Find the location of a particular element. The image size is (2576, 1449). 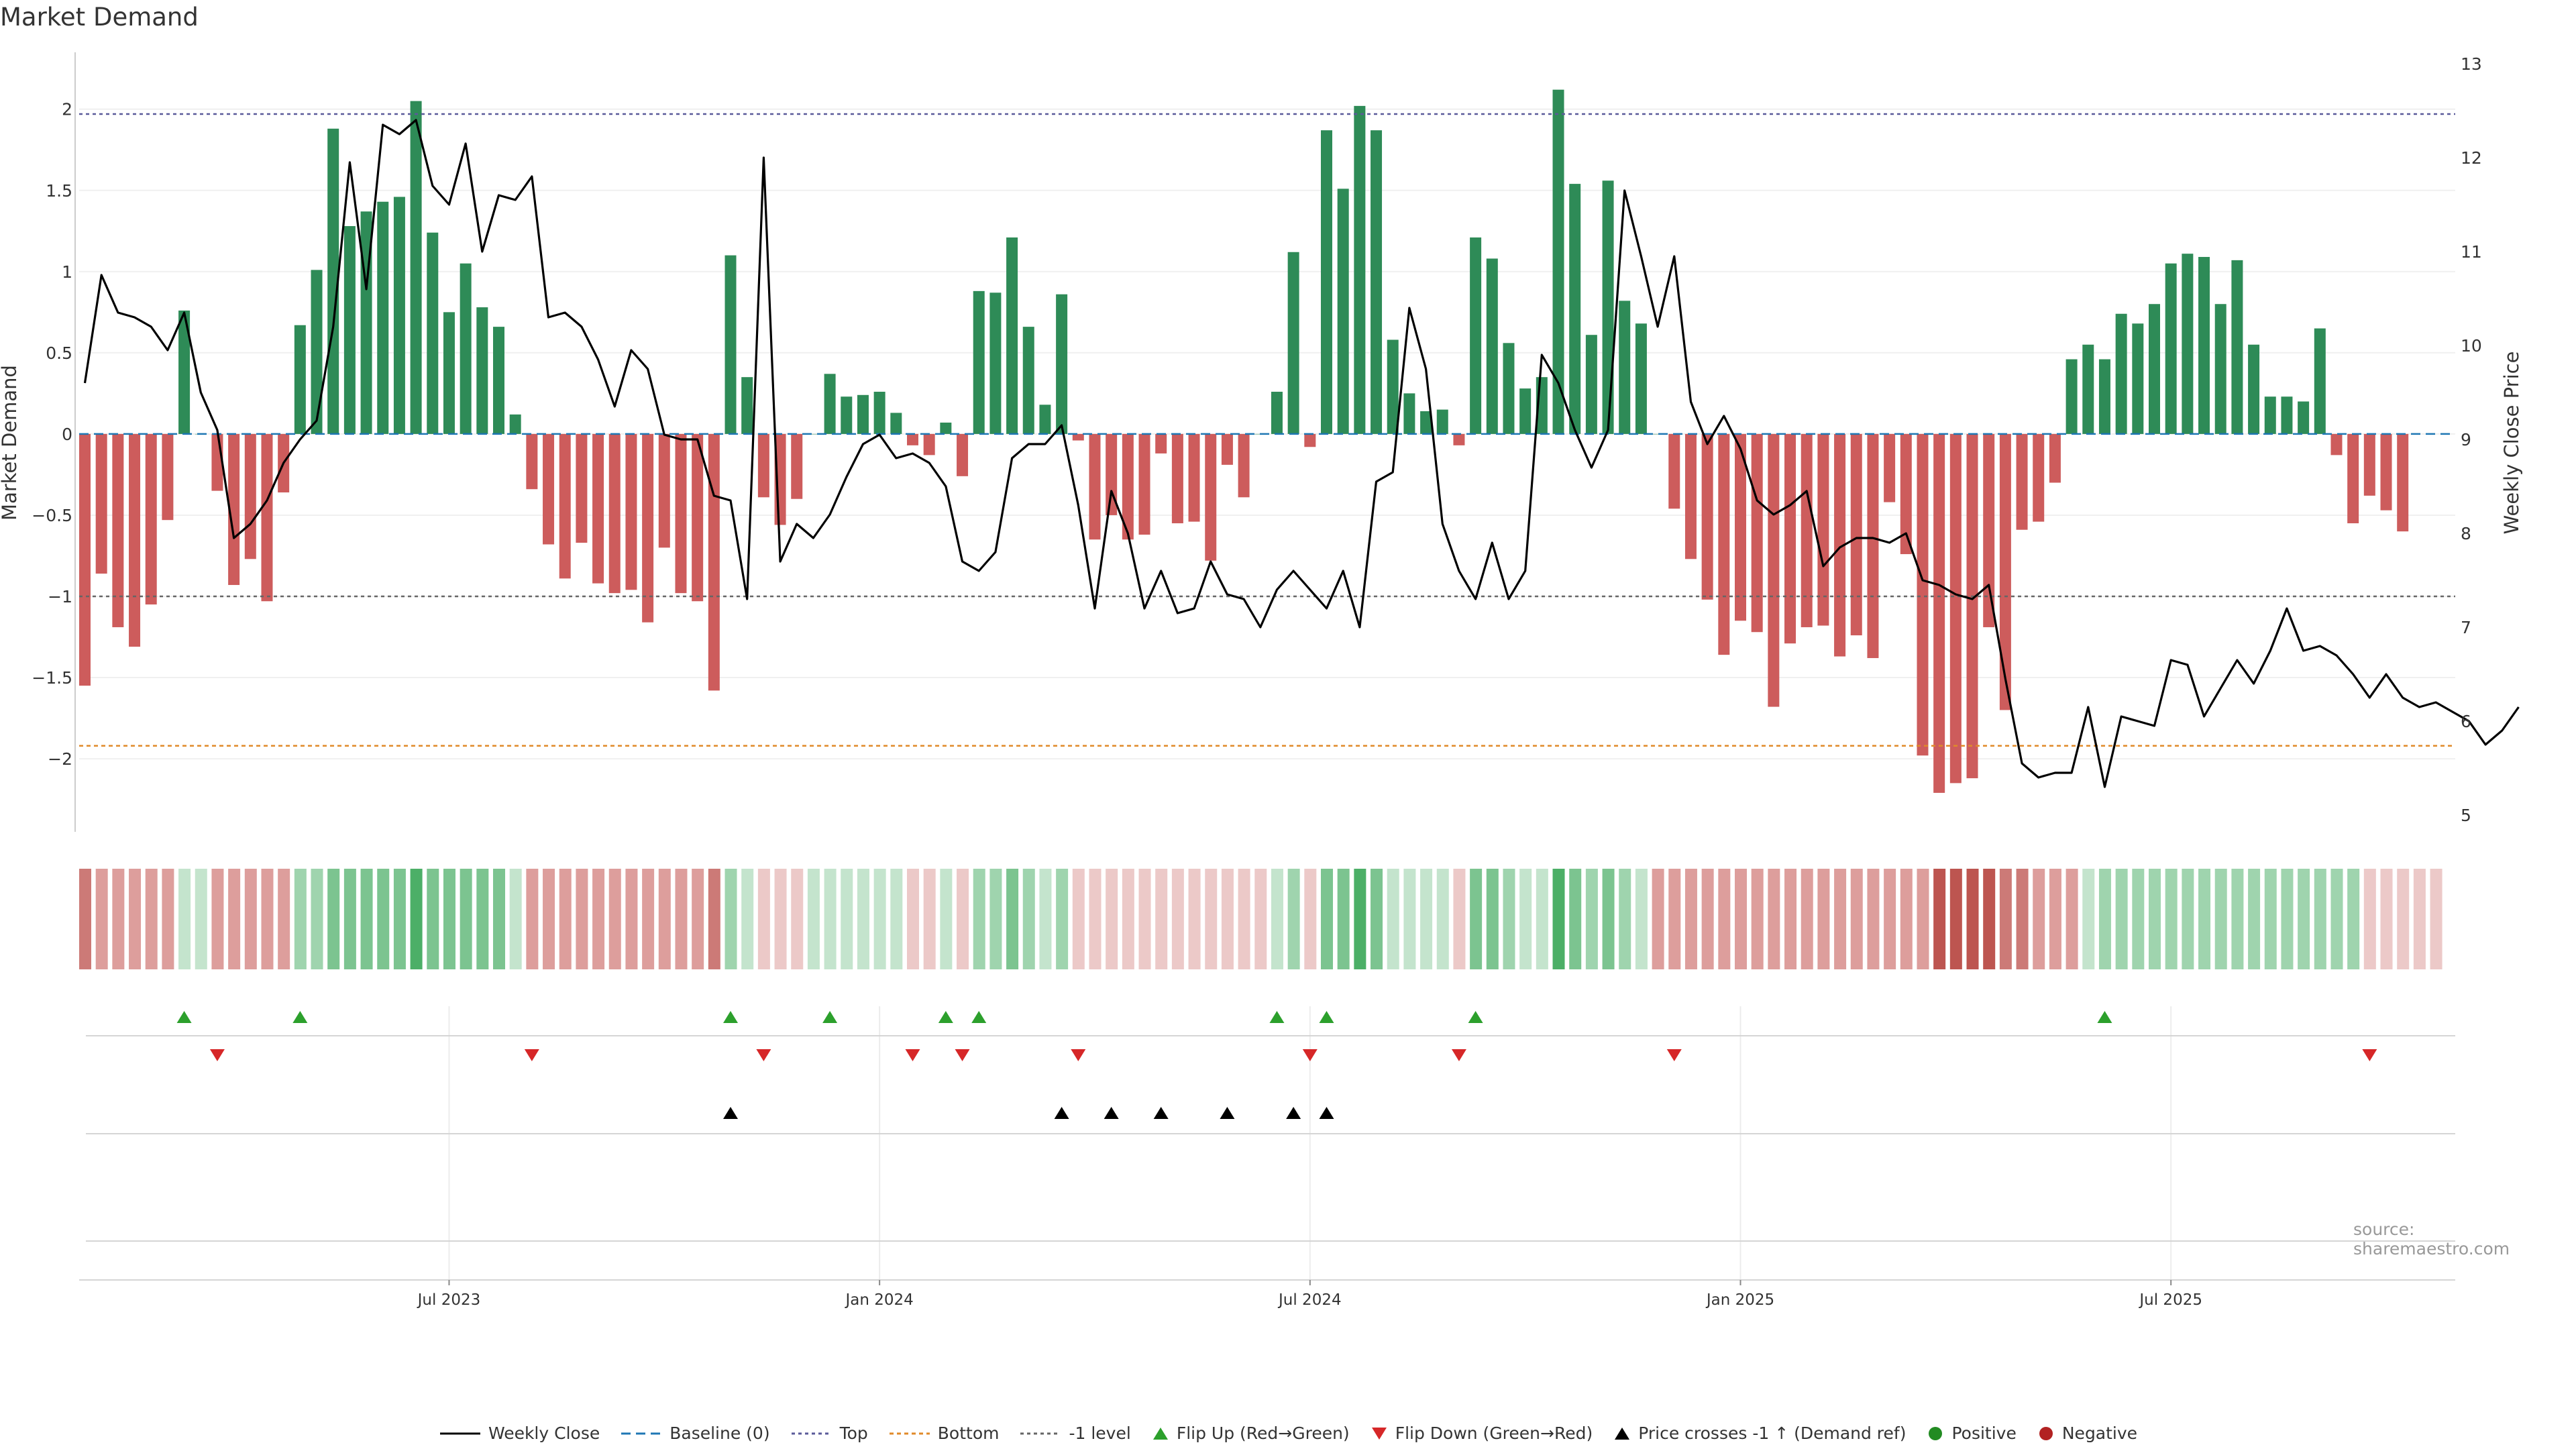

legend-item-positive: Positive is located at coordinates (1971, 1433).